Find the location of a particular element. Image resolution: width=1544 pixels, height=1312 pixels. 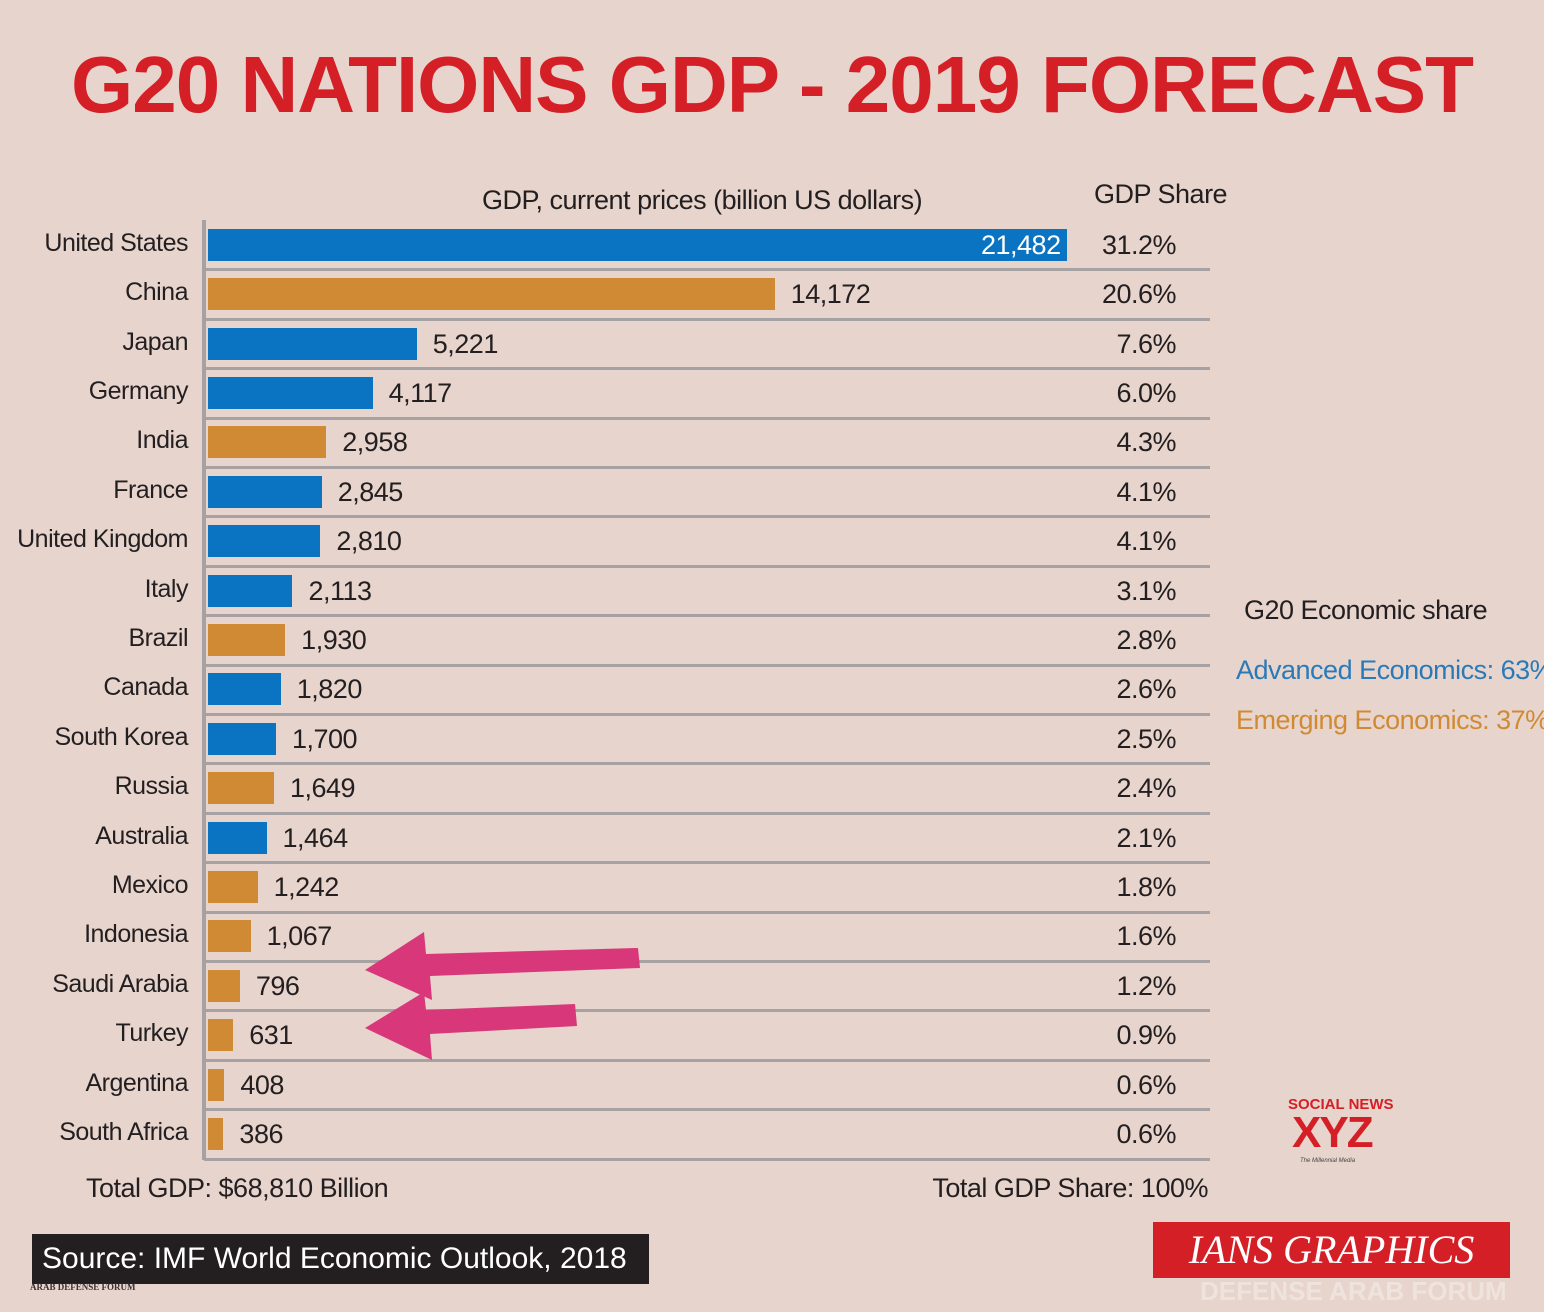

country-label: Brazil is located at coordinates (158, 637).